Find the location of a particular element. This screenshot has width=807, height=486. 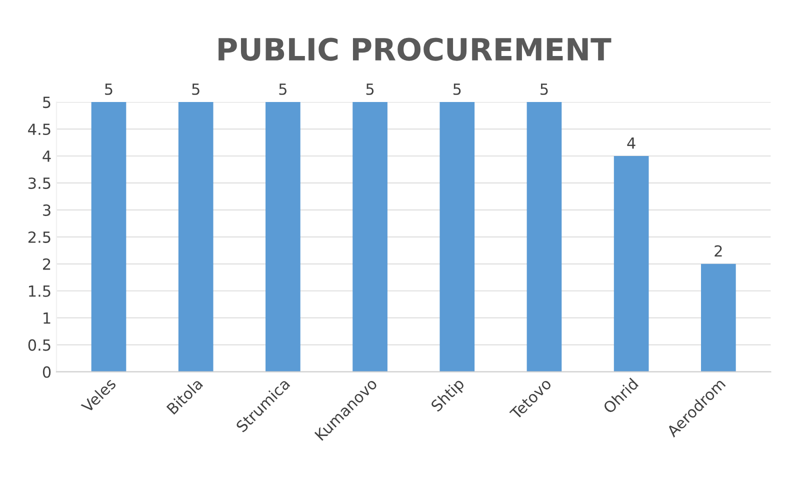

data-label: 2 is located at coordinates (718, 251).